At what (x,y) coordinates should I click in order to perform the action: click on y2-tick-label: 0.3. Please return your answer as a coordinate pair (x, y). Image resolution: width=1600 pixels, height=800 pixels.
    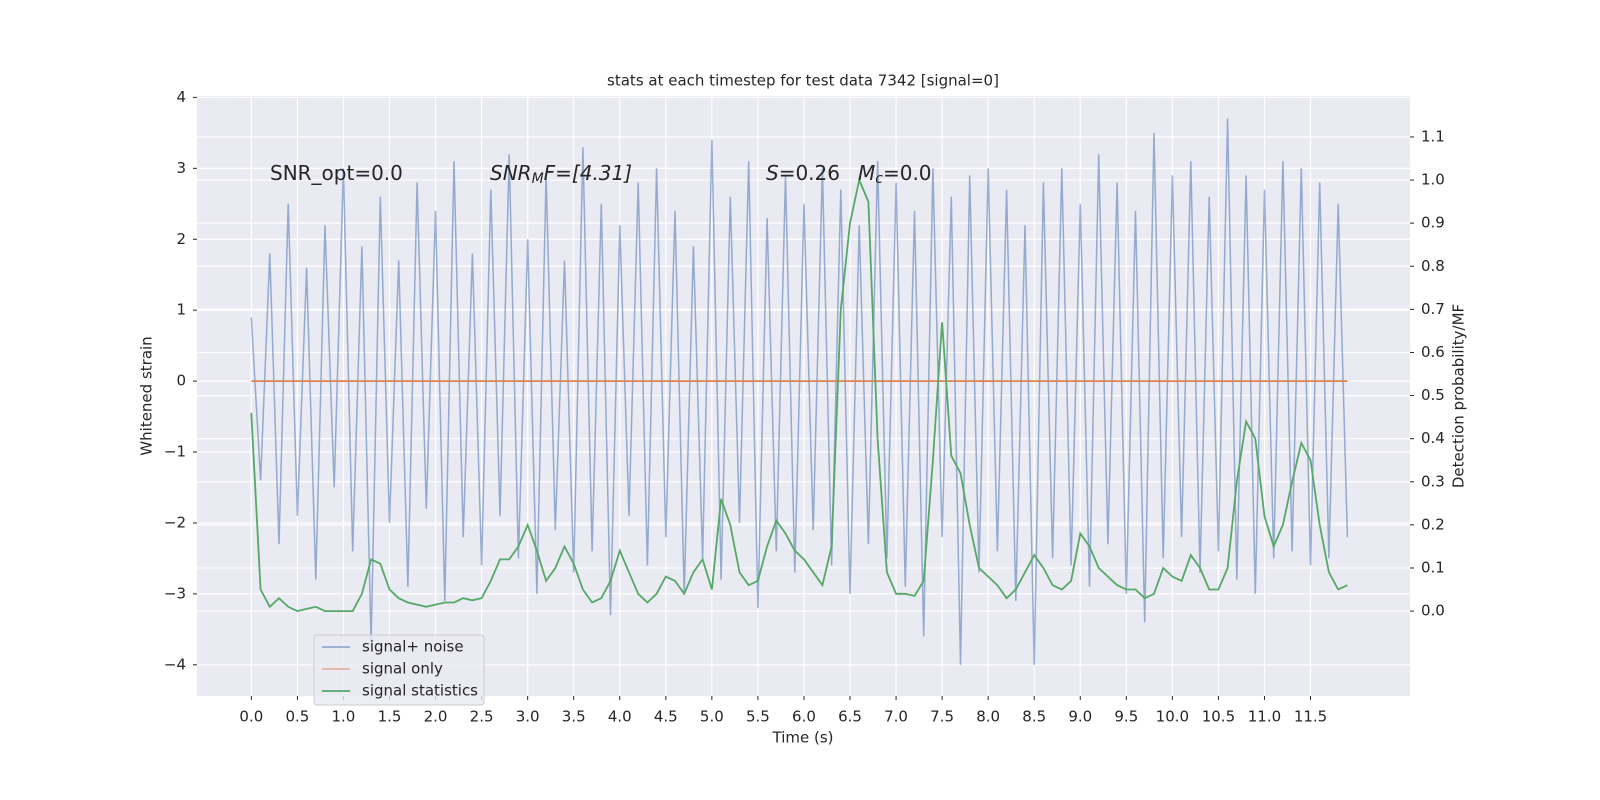
    Looking at the image, I should click on (1433, 481).